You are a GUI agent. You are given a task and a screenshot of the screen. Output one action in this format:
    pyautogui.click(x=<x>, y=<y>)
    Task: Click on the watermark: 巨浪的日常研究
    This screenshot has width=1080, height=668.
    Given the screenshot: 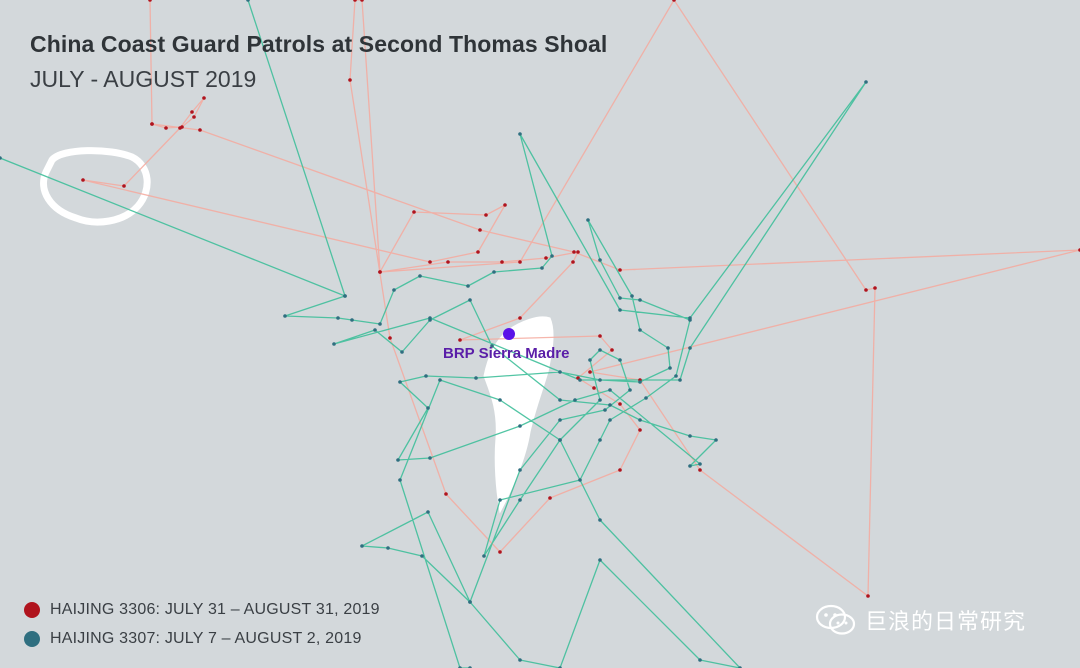 What is the action you would take?
    pyautogui.click(x=920, y=620)
    